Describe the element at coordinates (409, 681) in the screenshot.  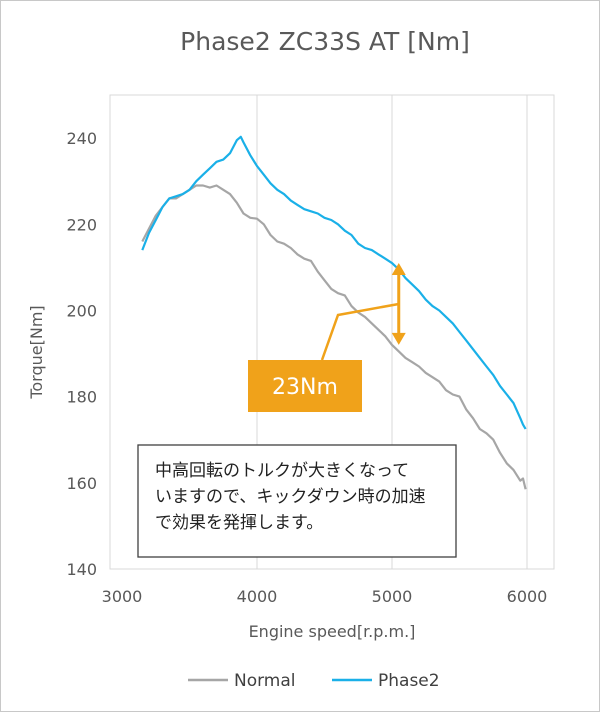
I see `legend-label-phase2: Phase2` at that location.